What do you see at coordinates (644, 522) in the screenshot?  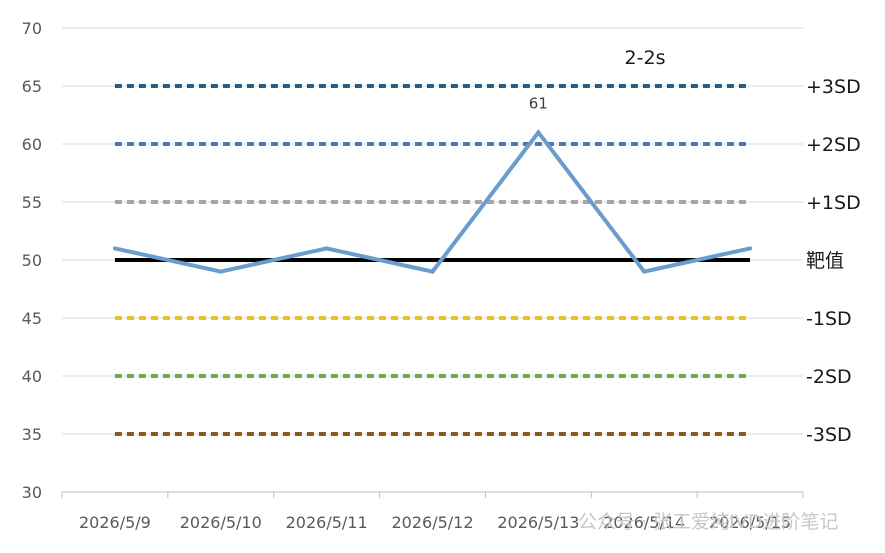 I see `x-tick-label: 2026/5/14` at bounding box center [644, 522].